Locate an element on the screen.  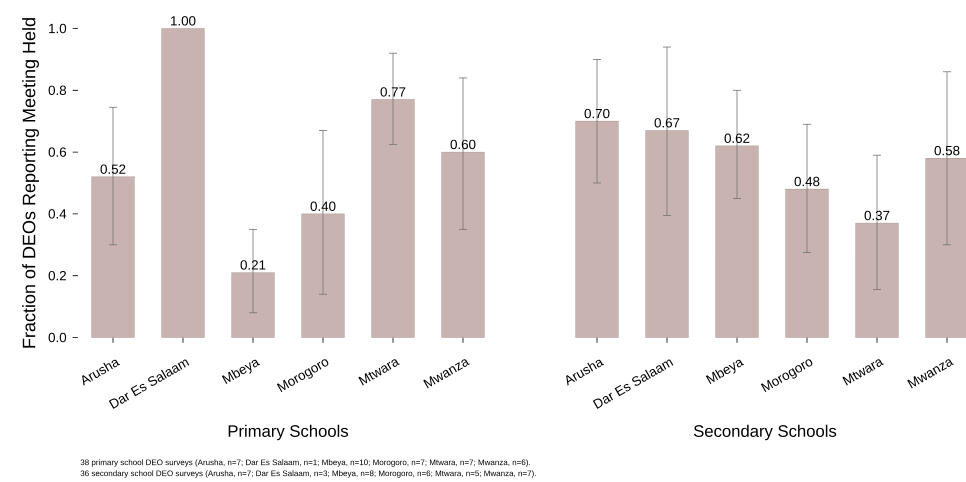
y-tick-label: 0.2 is located at coordinates (57, 275).